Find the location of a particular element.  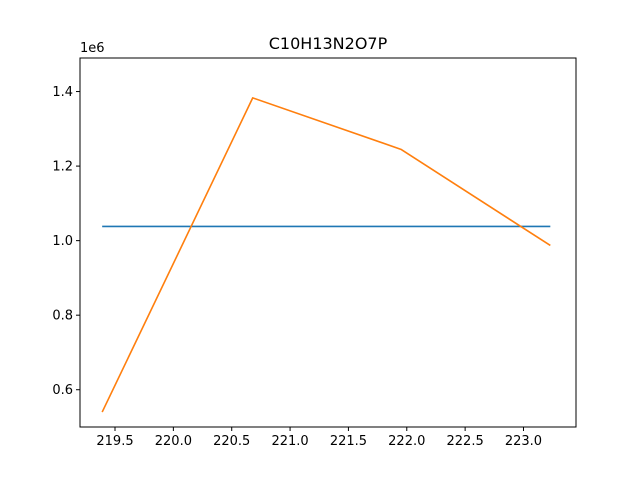

y-tick-label: 1.2 is located at coordinates (62, 167).